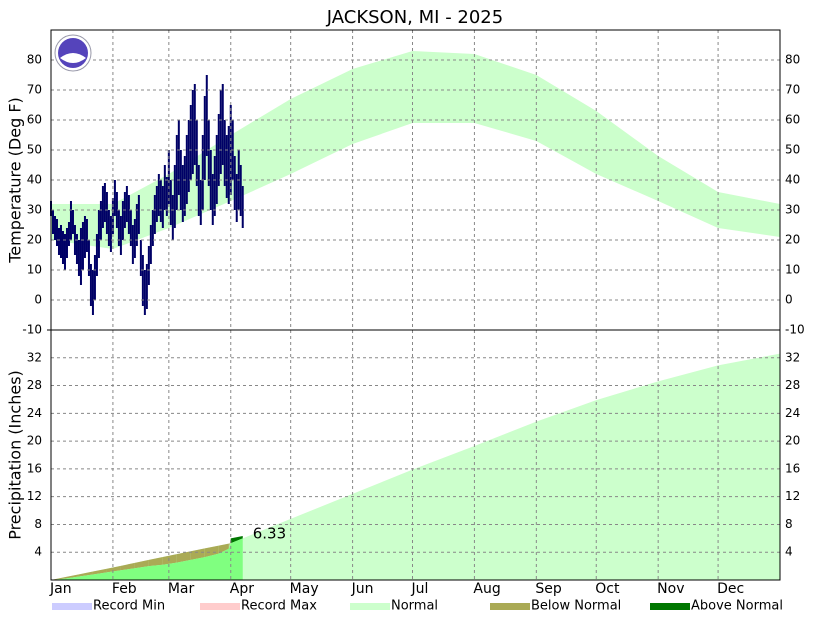 The height and width of the screenshot is (620, 830). I want to click on y2-tick-label: 60, so click(792, 120).